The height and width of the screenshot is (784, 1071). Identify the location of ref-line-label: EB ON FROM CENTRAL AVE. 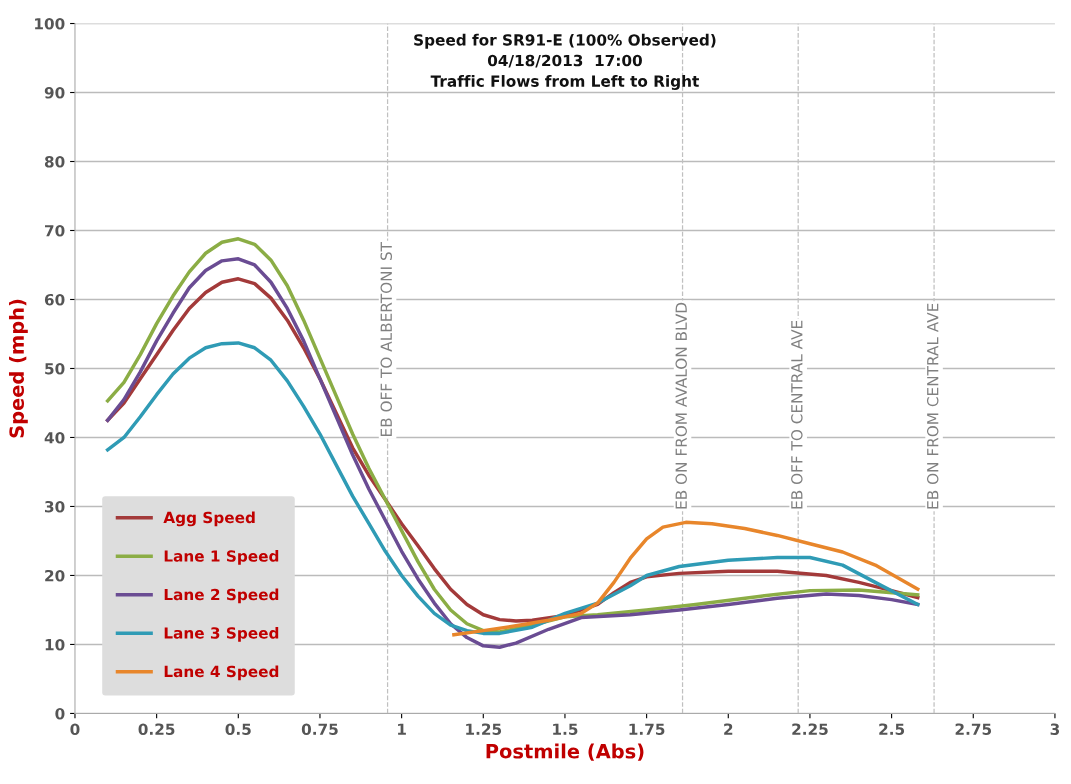
(932, 406).